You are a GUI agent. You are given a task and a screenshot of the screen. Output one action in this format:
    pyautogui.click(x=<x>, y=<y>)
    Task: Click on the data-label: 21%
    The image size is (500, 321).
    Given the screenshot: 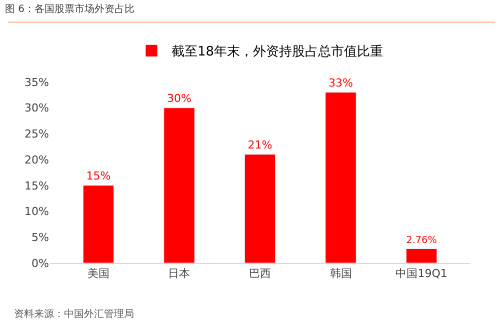 What is the action you would take?
    pyautogui.click(x=260, y=145)
    